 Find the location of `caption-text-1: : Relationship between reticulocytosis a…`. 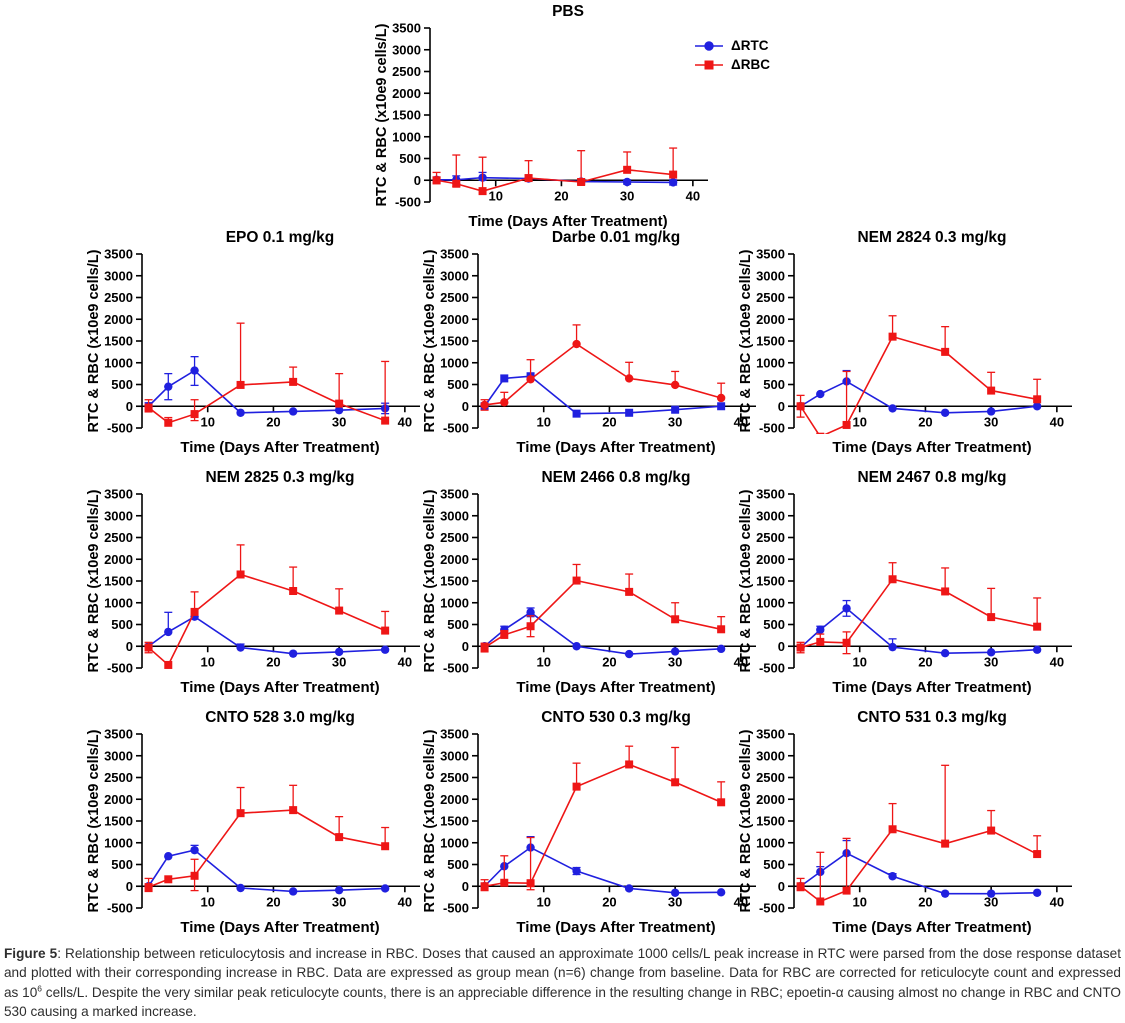

caption-text-1: : Relationship between reticulocytosis a… is located at coordinates (563, 973).